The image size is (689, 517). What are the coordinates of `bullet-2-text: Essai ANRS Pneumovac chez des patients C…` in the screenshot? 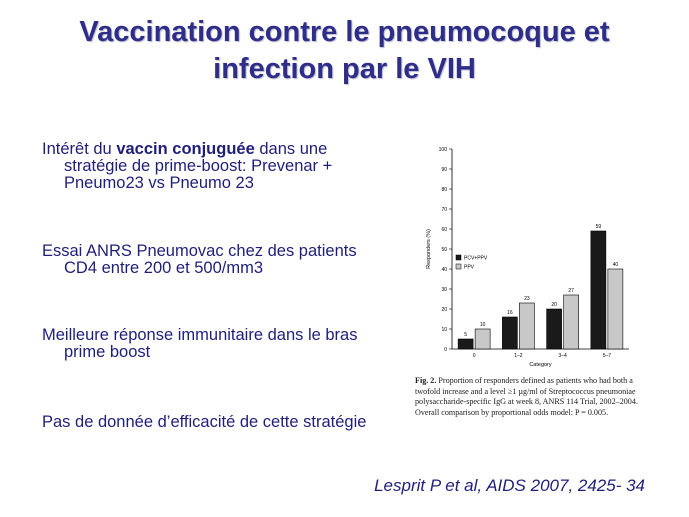 It's located at (199, 259).